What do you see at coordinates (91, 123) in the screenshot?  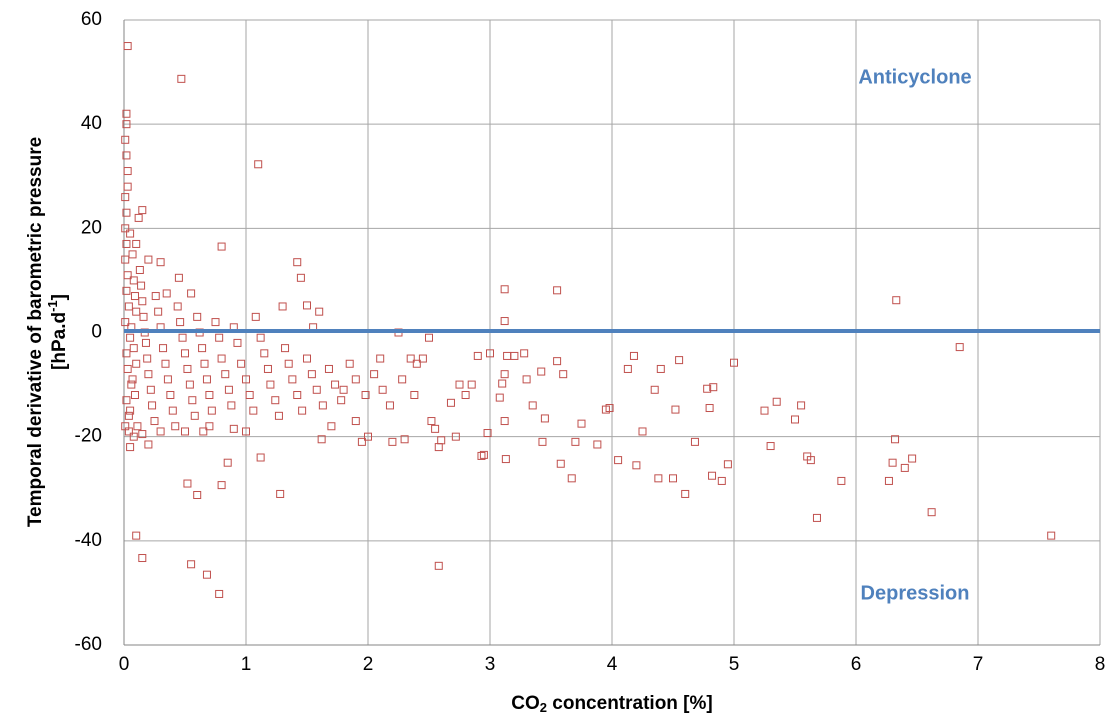 I see `y-tick-label: 40` at bounding box center [91, 123].